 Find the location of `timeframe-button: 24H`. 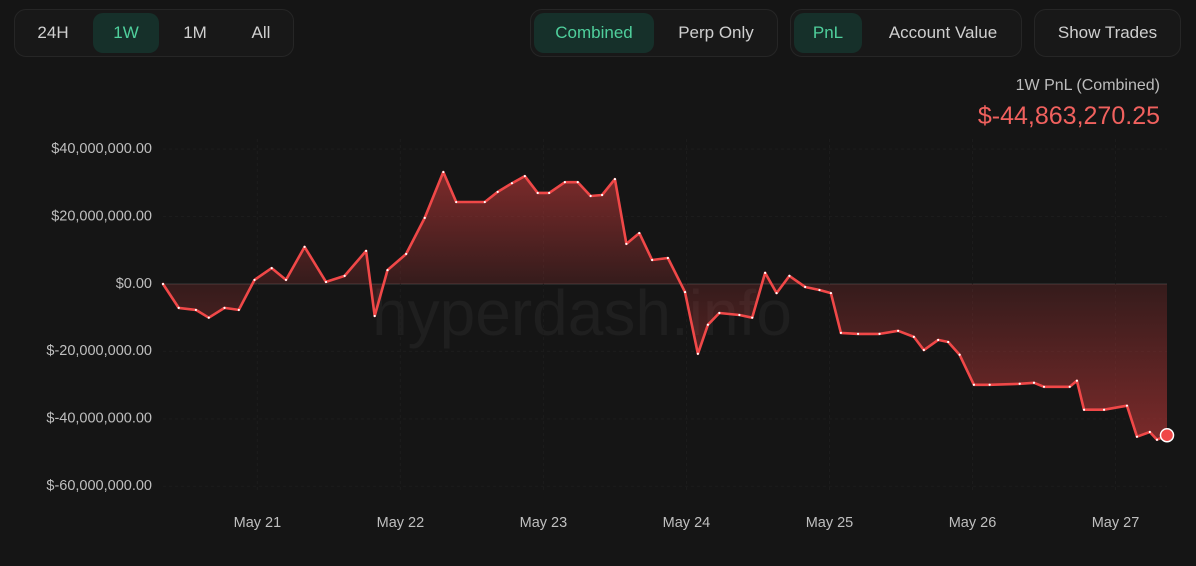

timeframe-button: 24H is located at coordinates (53, 32).